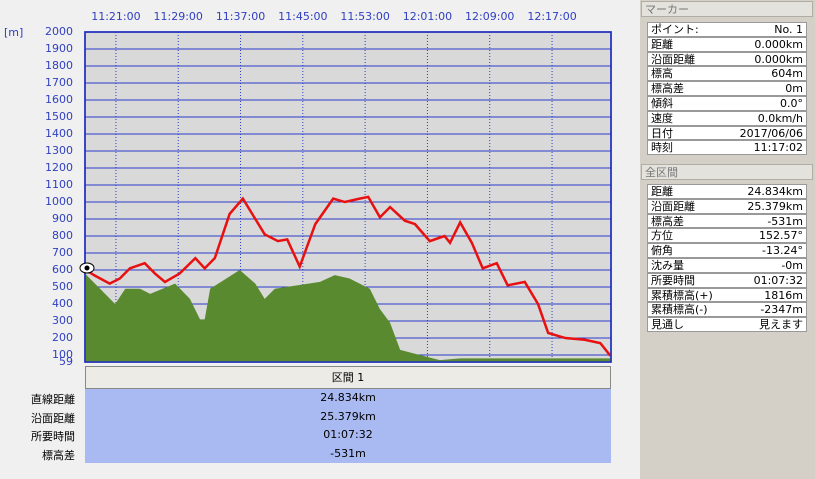 Image resolution: width=815 pixels, height=479 pixels. I want to click on row-value: No. 1, so click(788, 29).